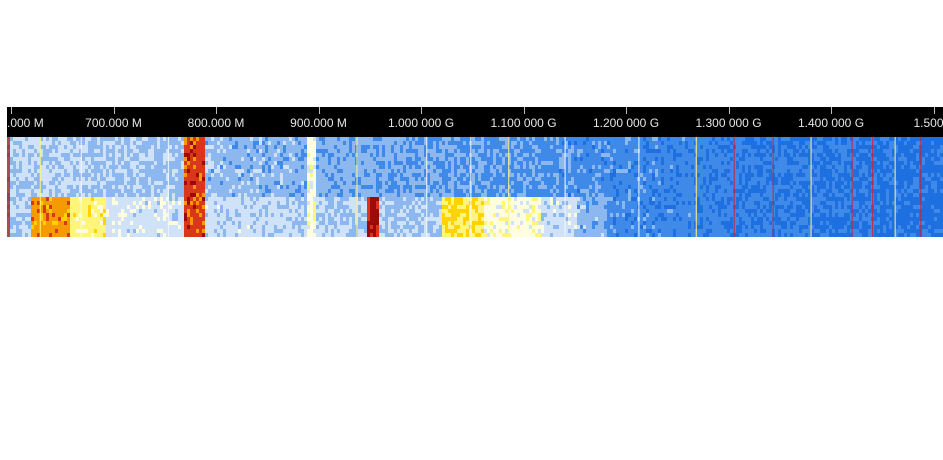  I want to click on tick-label: 1.400 000 G, so click(831, 123).